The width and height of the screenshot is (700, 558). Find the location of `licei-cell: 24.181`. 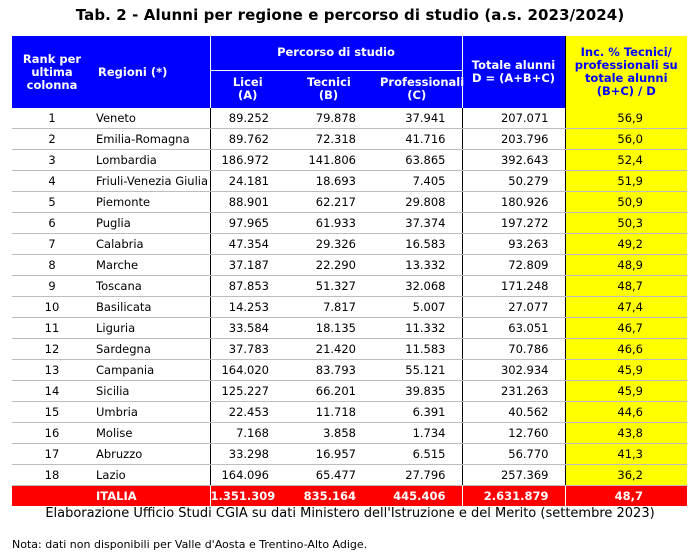

licei-cell: 24.181 is located at coordinates (247, 181).